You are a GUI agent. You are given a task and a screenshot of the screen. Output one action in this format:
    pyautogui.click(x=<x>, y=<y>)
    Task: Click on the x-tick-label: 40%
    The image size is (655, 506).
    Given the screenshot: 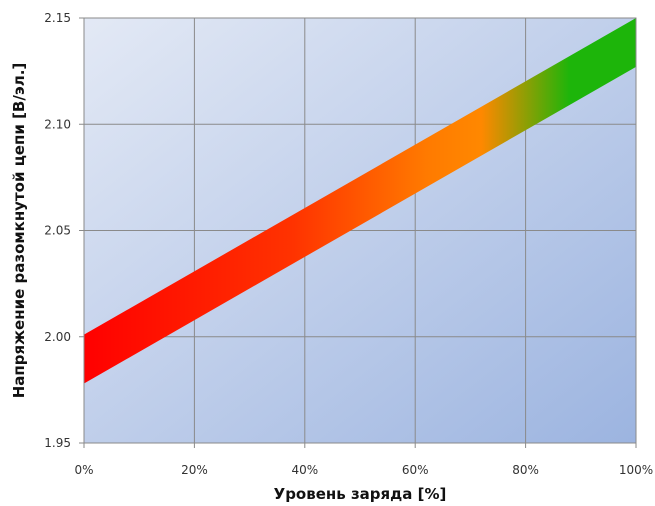 What is the action you would take?
    pyautogui.click(x=304, y=470)
    